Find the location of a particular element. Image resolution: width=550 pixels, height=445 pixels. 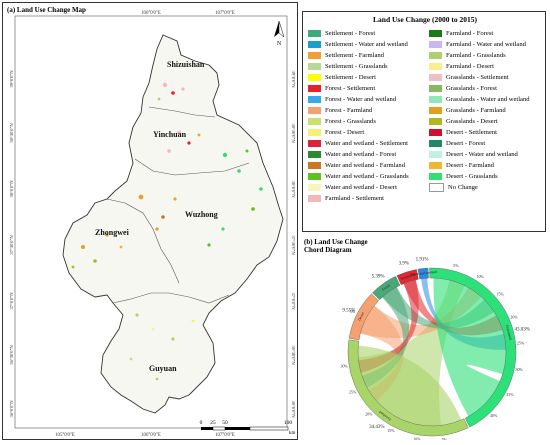

legend-item: Settlement - Grasslands is located at coordinates (358, 66).